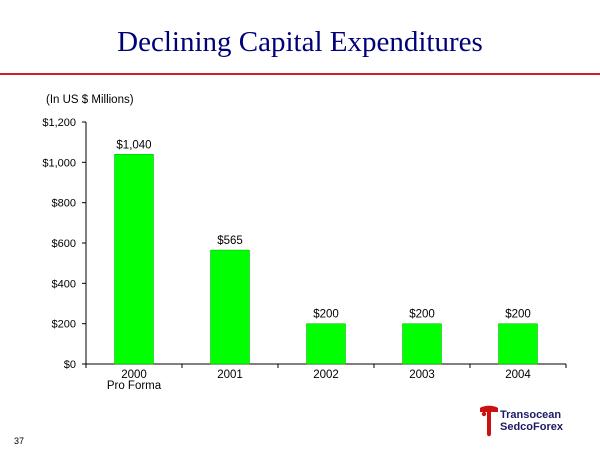 Image resolution: width=600 pixels, height=450 pixels. Describe the element at coordinates (489, 421) in the screenshot. I see `transocean-t-logo-icon` at that location.